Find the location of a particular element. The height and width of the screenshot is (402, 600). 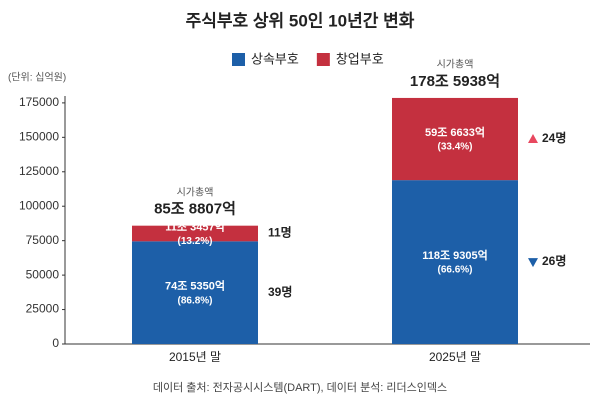

share-label: (66.6%) is located at coordinates (454, 270).